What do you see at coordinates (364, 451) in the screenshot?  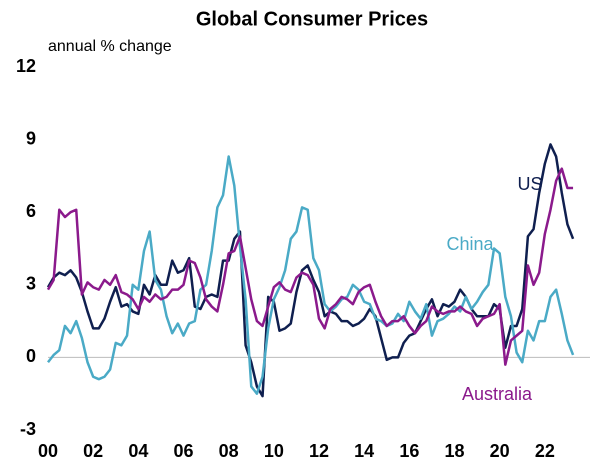 I see `x-tick-label: 14` at bounding box center [364, 451].